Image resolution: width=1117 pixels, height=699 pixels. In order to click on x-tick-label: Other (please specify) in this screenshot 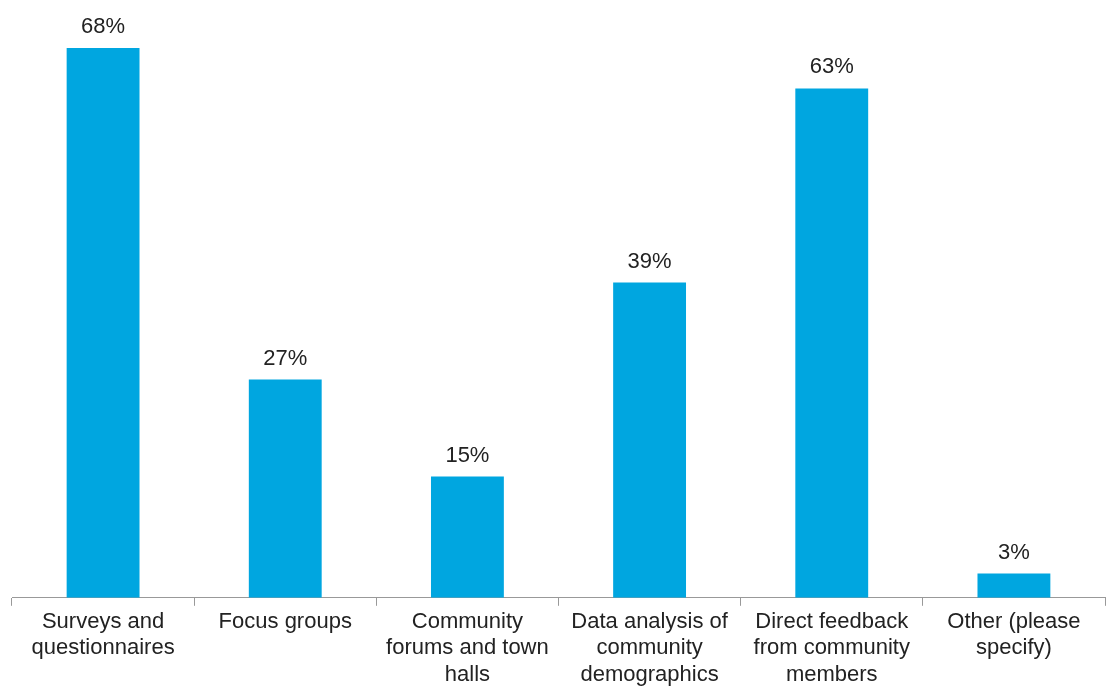, I will do `click(1014, 634)`.